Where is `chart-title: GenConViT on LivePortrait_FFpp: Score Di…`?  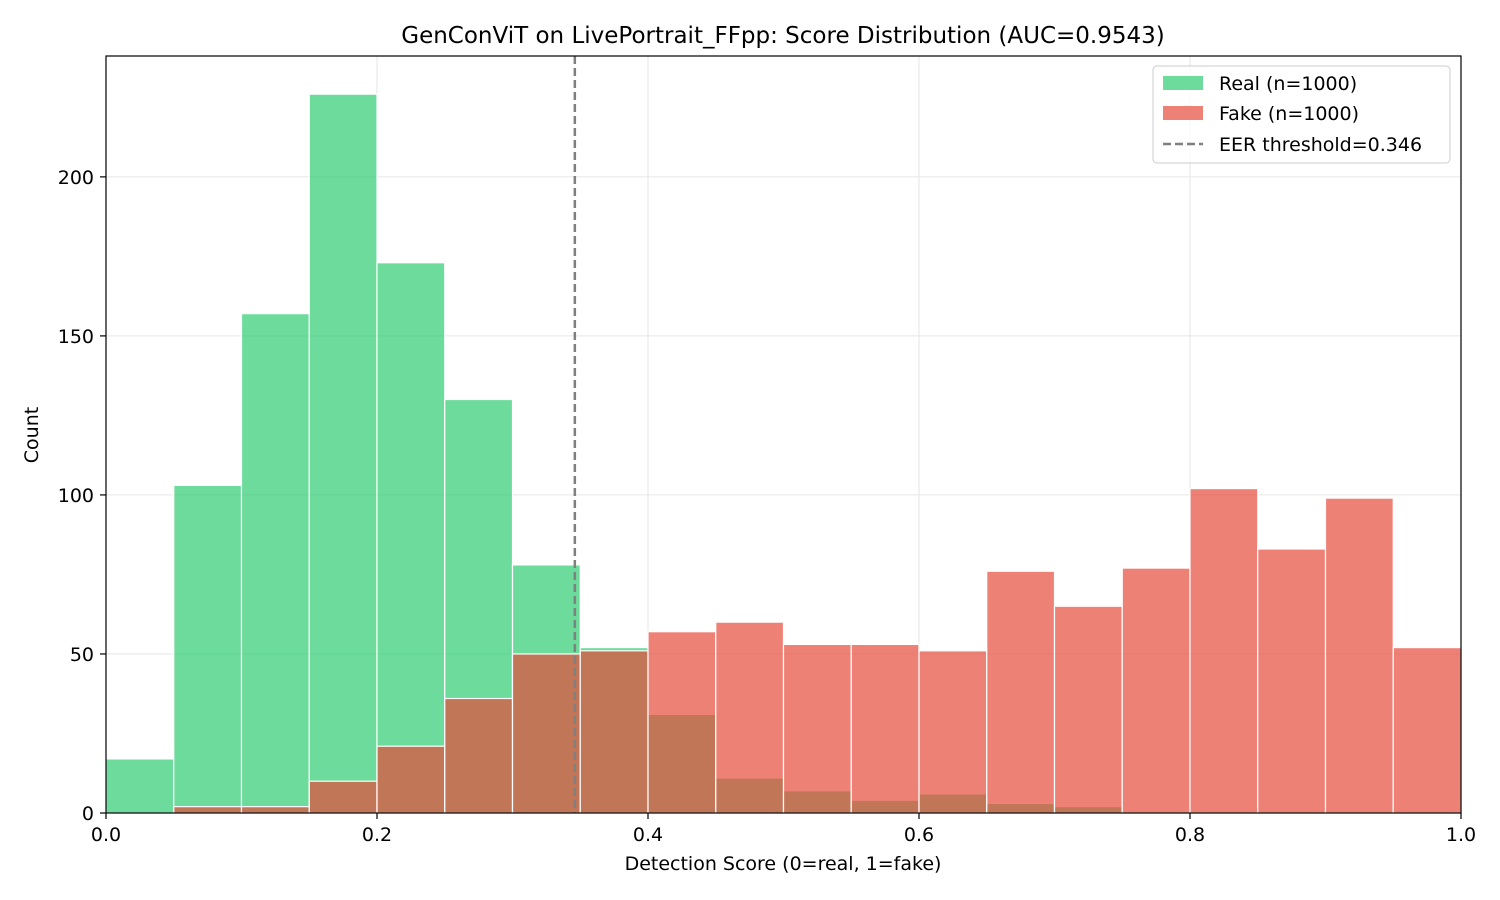 chart-title: GenConViT on LivePortrait_FFpp: Score Di… is located at coordinates (782, 36).